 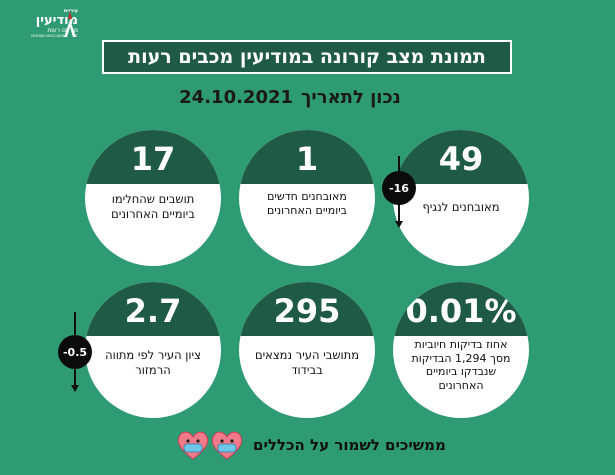 I want to click on delta-badge-diagnosed: -16, so click(x=399, y=188).